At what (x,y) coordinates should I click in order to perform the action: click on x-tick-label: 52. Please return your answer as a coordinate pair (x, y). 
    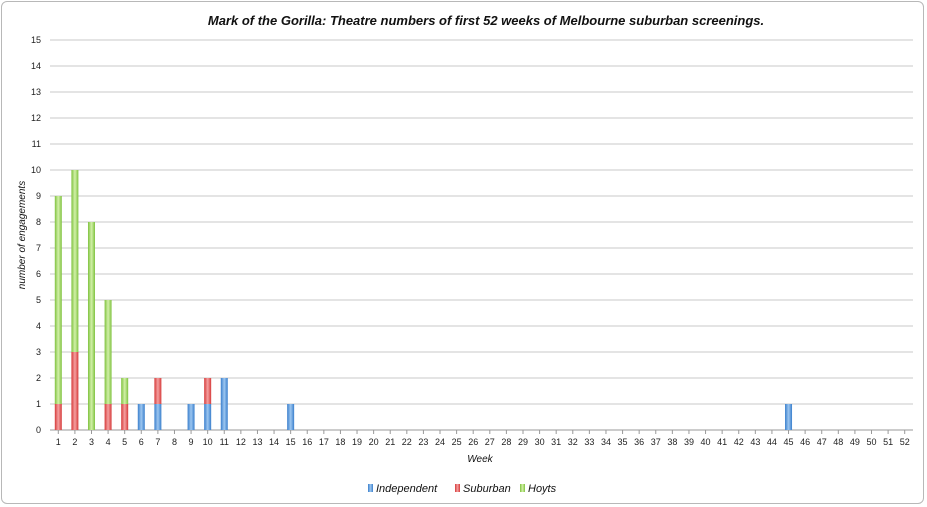
    Looking at the image, I should click on (905, 442).